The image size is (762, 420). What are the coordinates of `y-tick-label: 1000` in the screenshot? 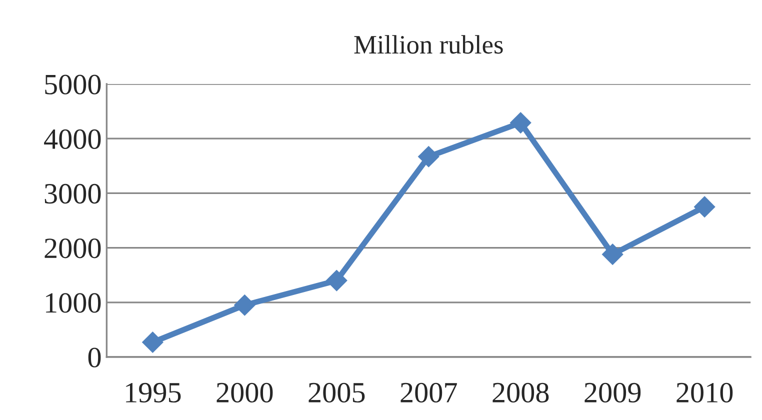 It's located at (73, 303).